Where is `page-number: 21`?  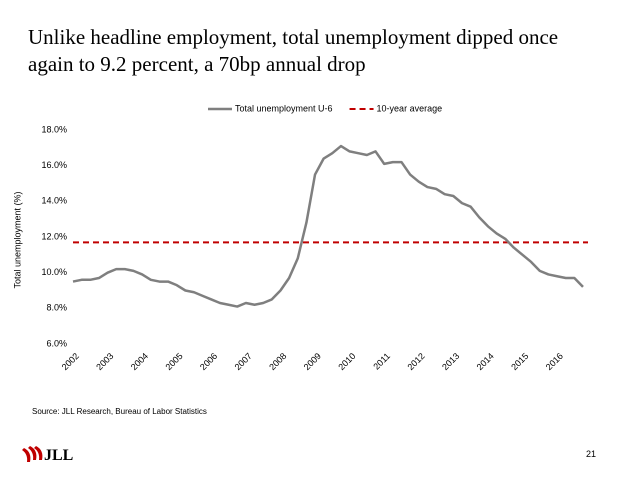
page-number: 21 is located at coordinates (591, 454).